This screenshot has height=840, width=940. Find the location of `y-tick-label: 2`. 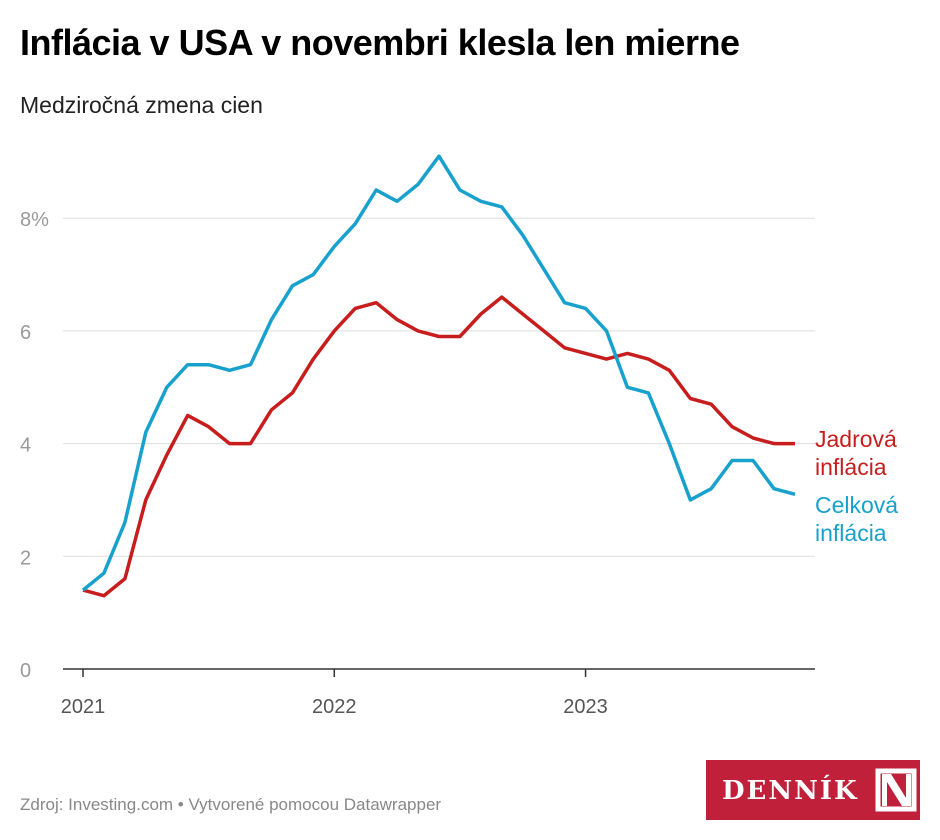

y-tick-label: 2 is located at coordinates (25, 558).